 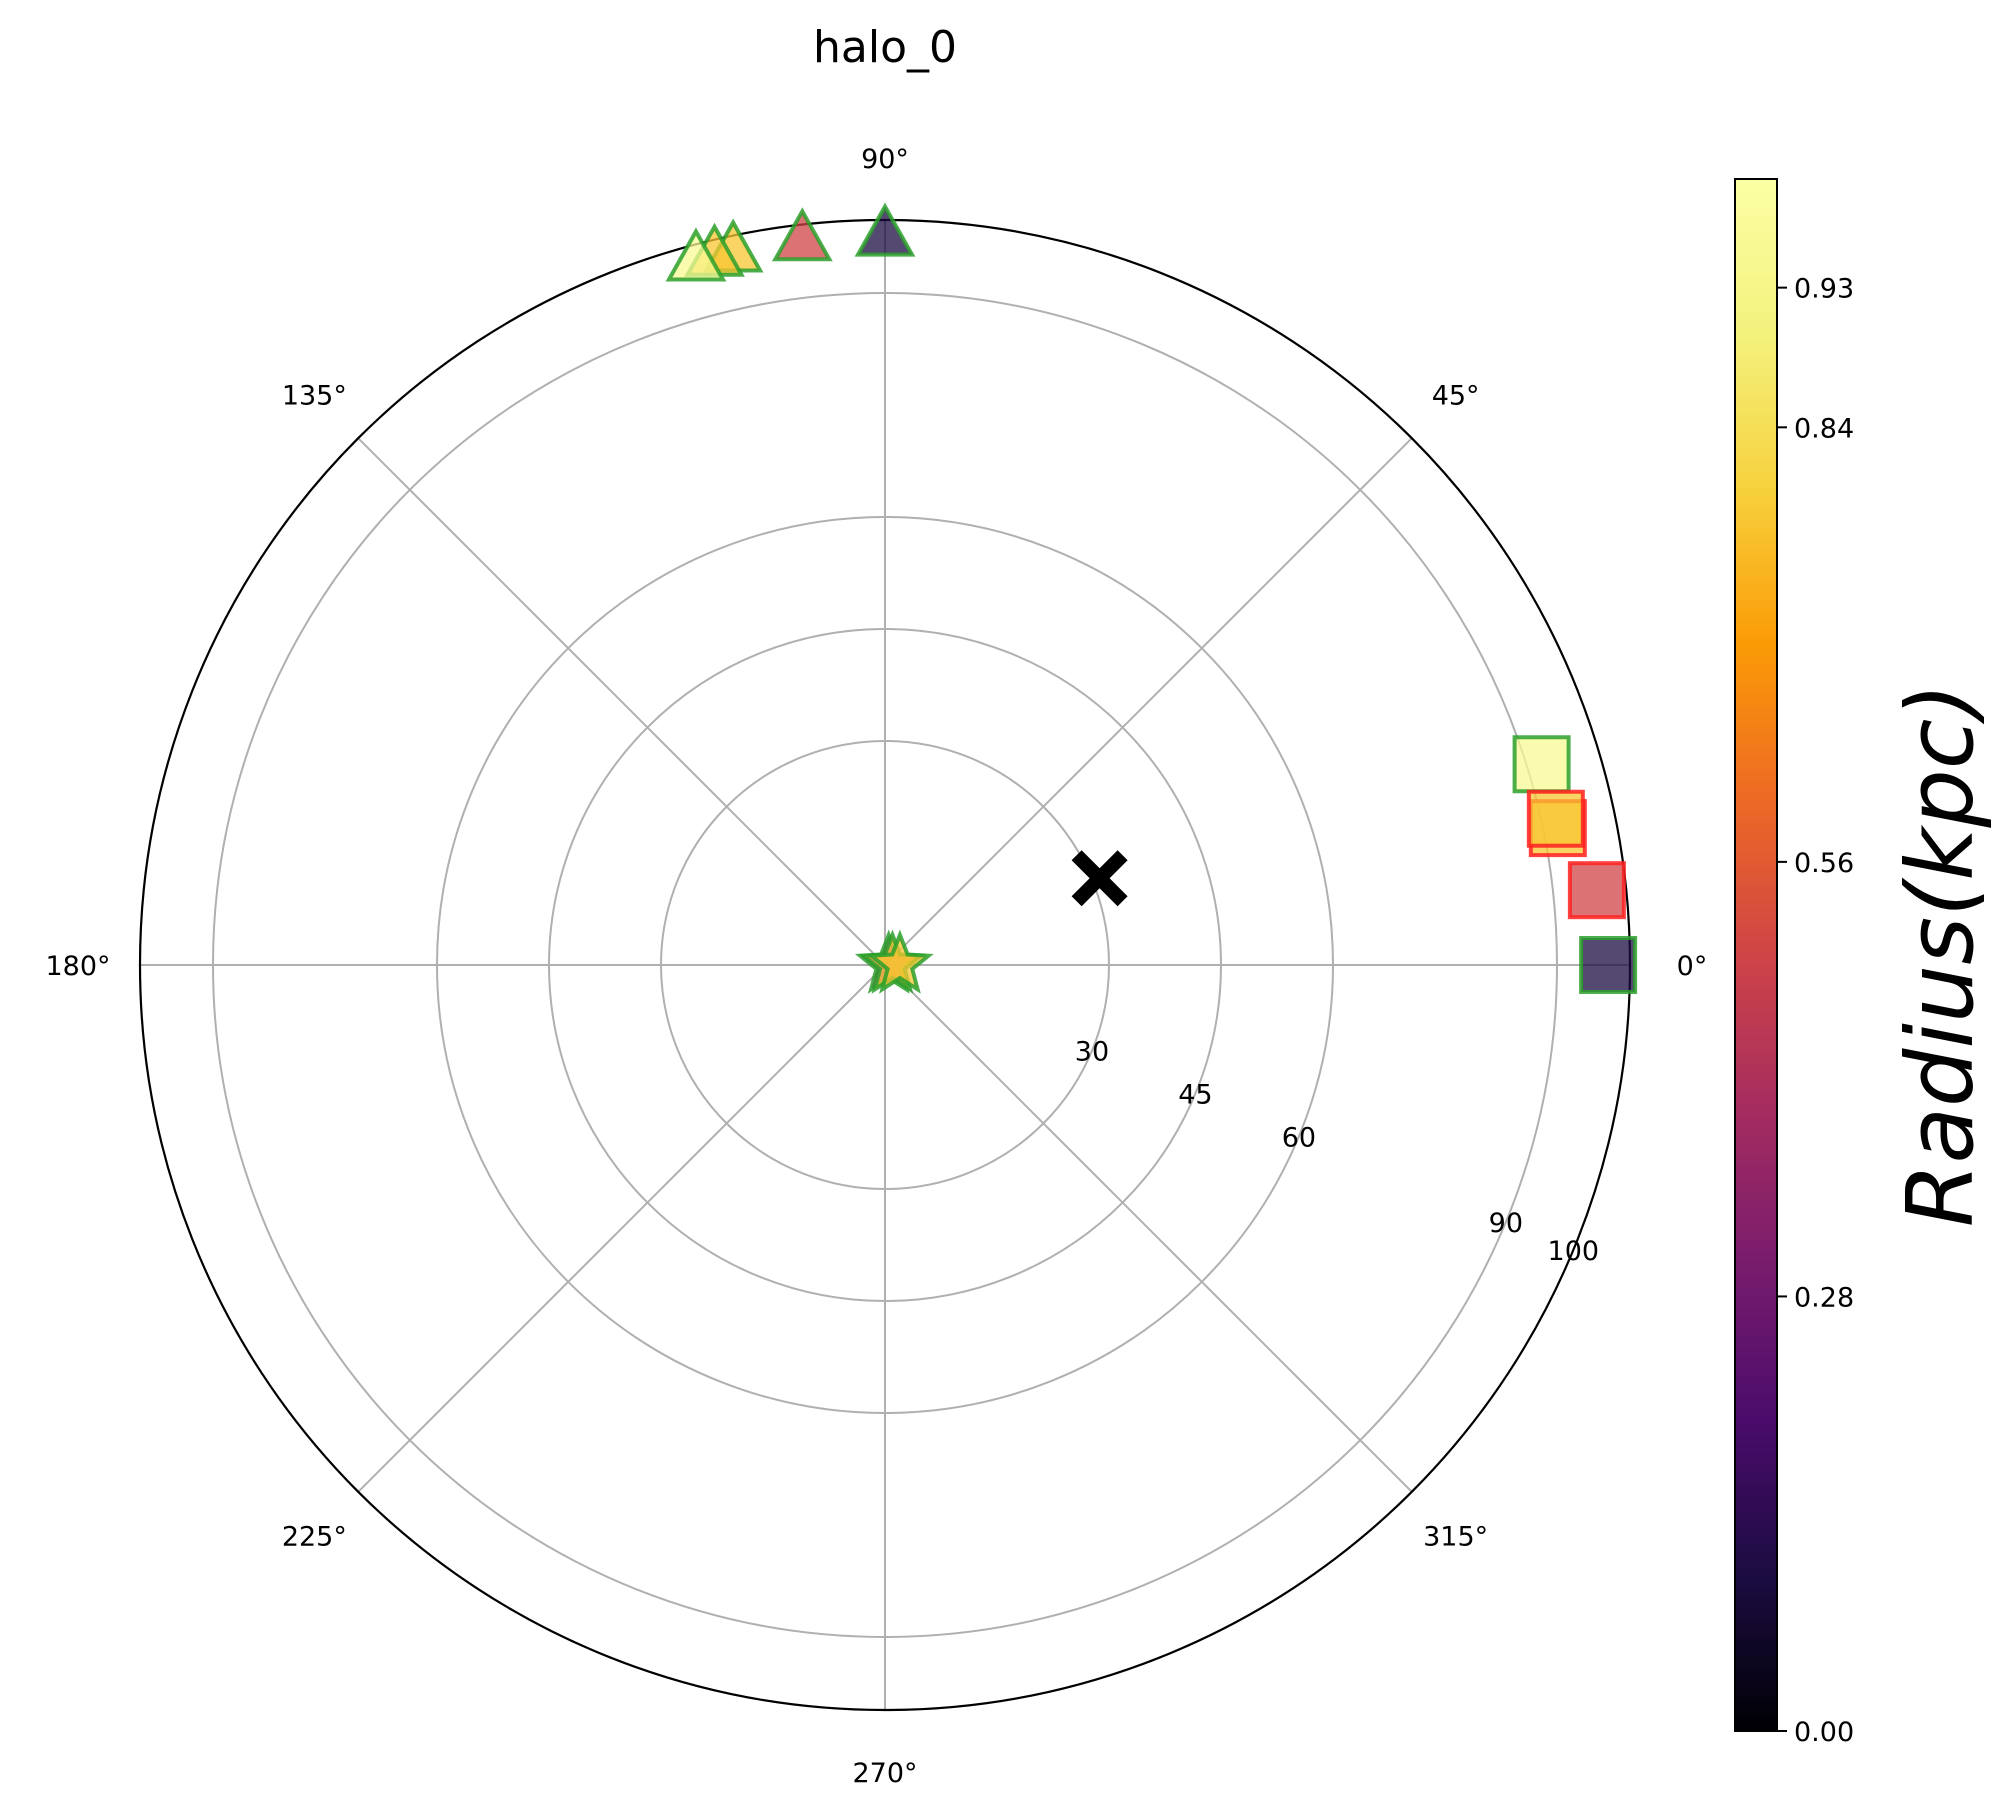 I want to click on colorbar-gradient, so click(x=1756, y=955).